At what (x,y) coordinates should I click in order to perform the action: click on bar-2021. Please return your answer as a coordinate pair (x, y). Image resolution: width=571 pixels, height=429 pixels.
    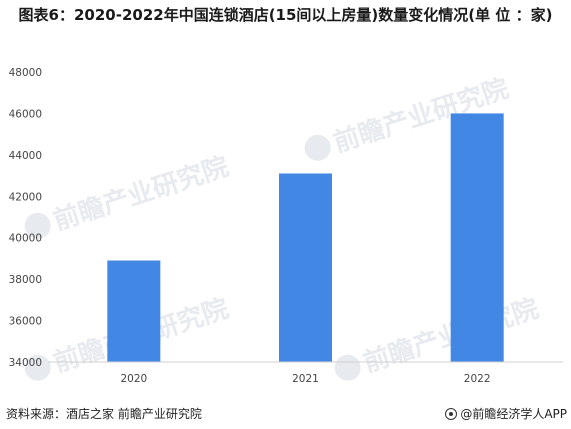
    Looking at the image, I should click on (305, 267).